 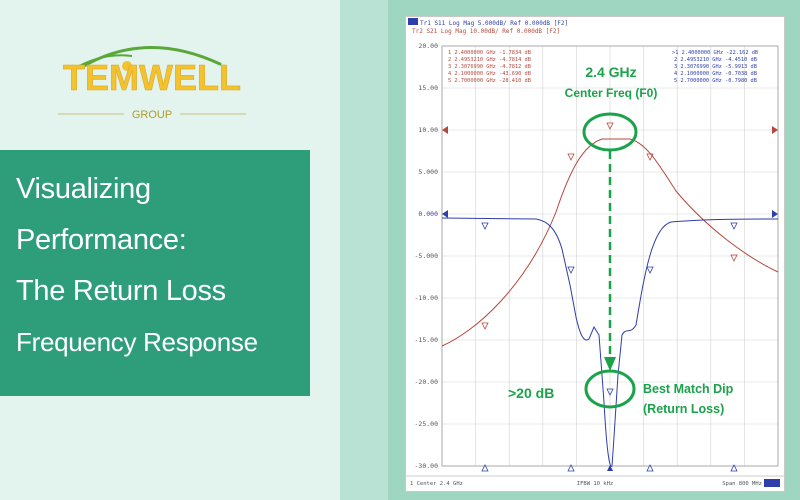 What do you see at coordinates (610, 132) in the screenshot?
I see `highlight-circle-peak` at bounding box center [610, 132].